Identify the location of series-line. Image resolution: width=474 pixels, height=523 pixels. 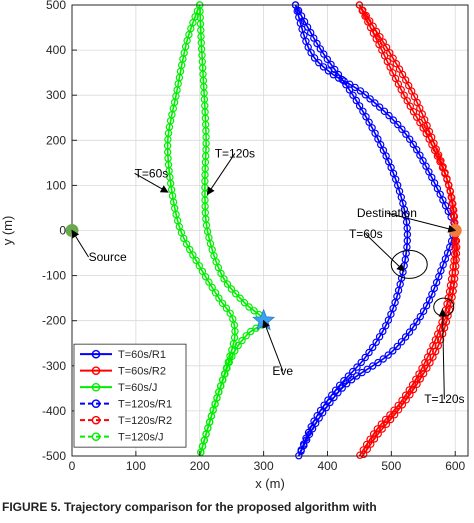
(231, 230).